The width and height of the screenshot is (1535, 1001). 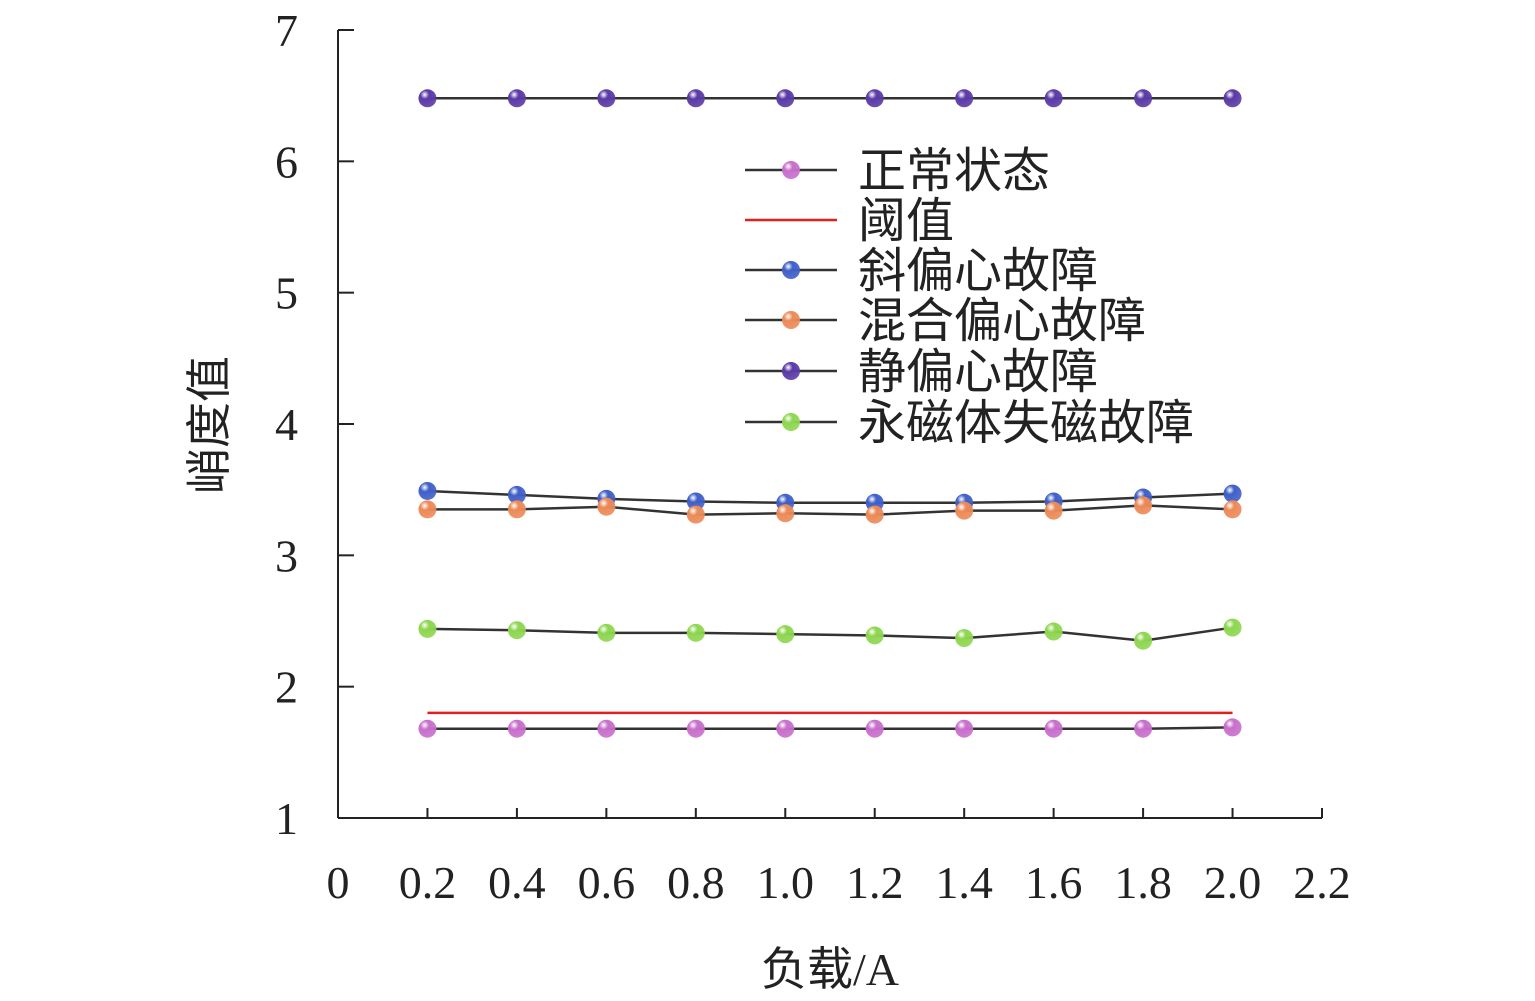 I want to click on legend-item: 静偏心故障, so click(x=921, y=372).